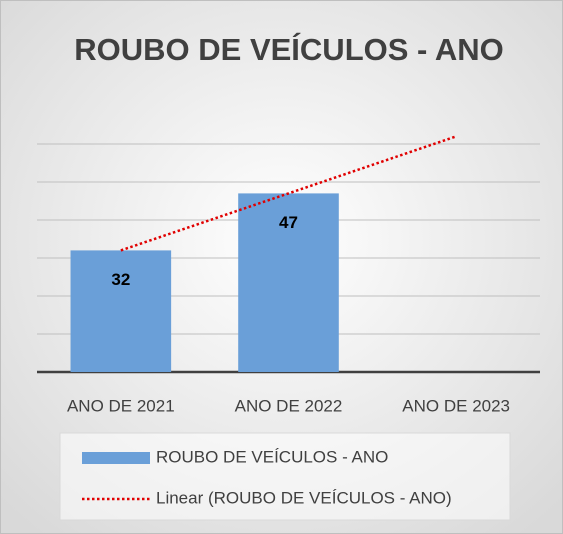 This screenshot has width=563, height=534. I want to click on legend-label: ROUBO DE VEÍCULOS - ANO, so click(272, 456).